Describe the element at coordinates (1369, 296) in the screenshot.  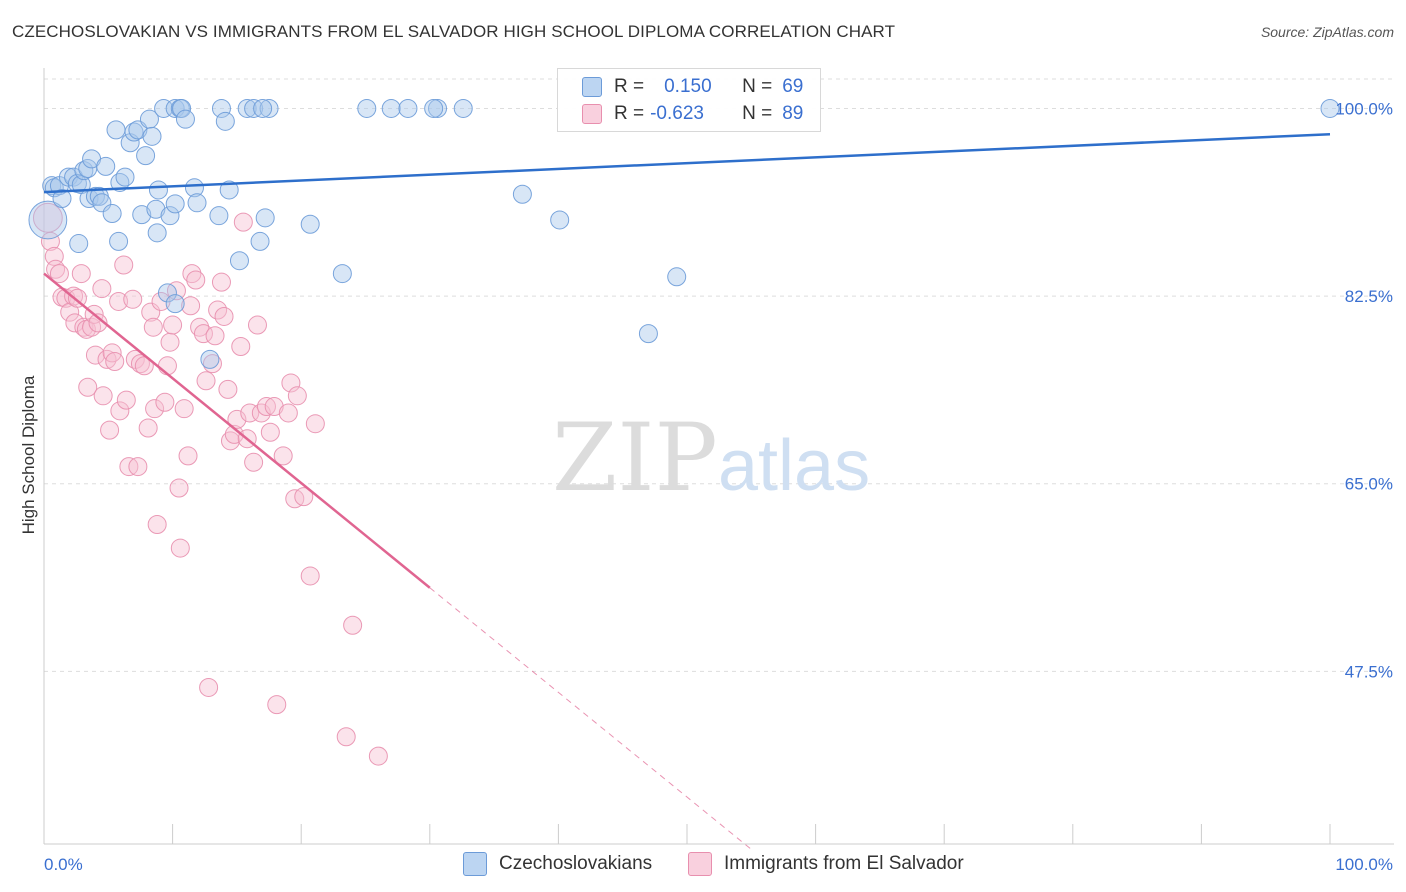
I see `y-tick-label: 82.5%` at that location.